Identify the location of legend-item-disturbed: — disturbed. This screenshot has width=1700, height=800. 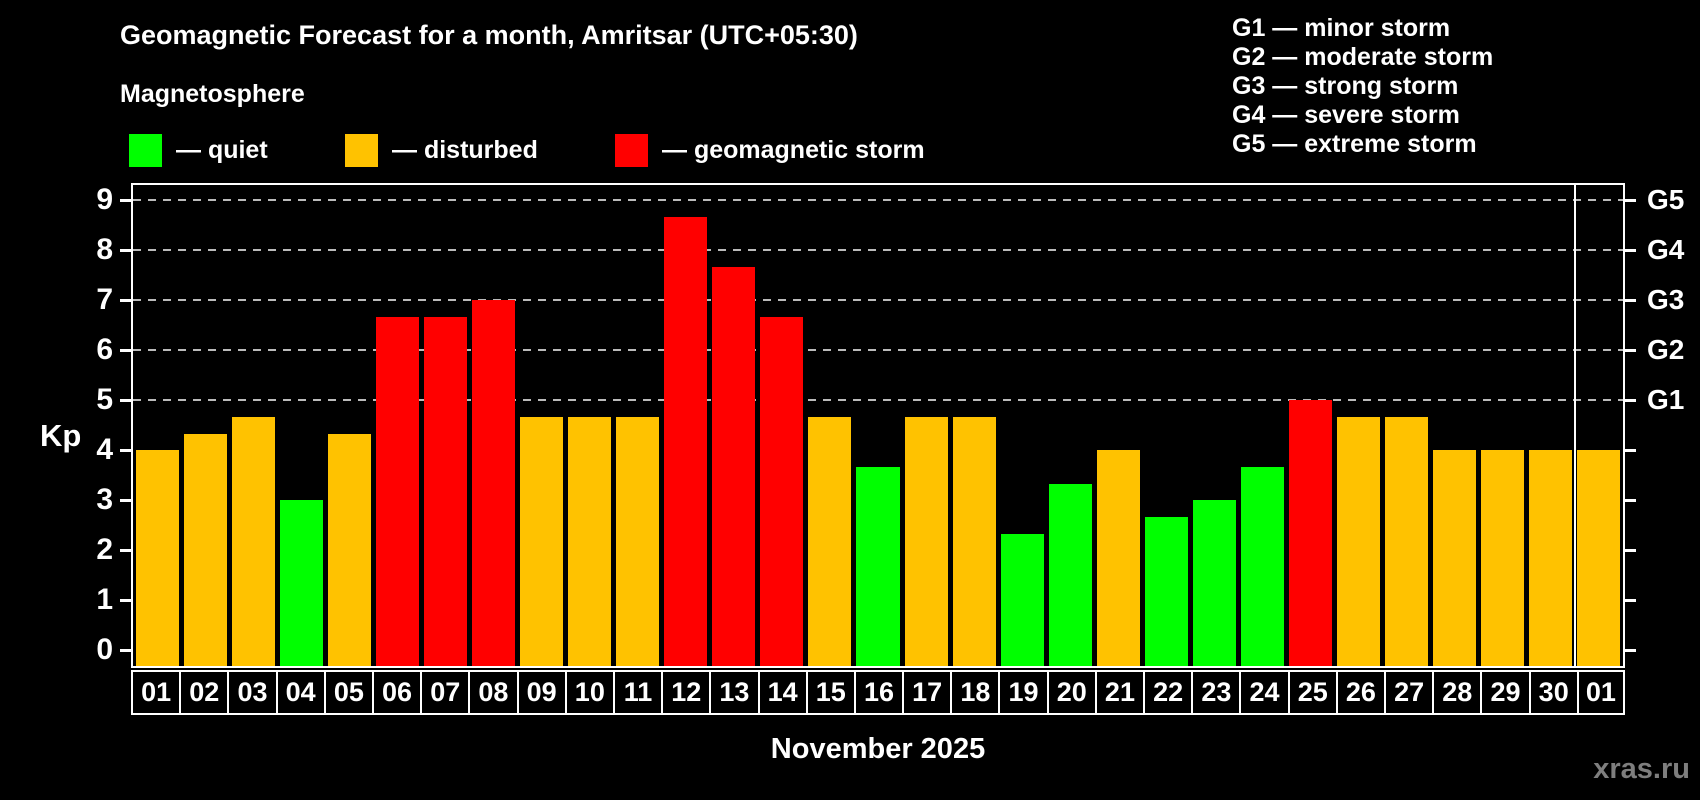
(441, 150).